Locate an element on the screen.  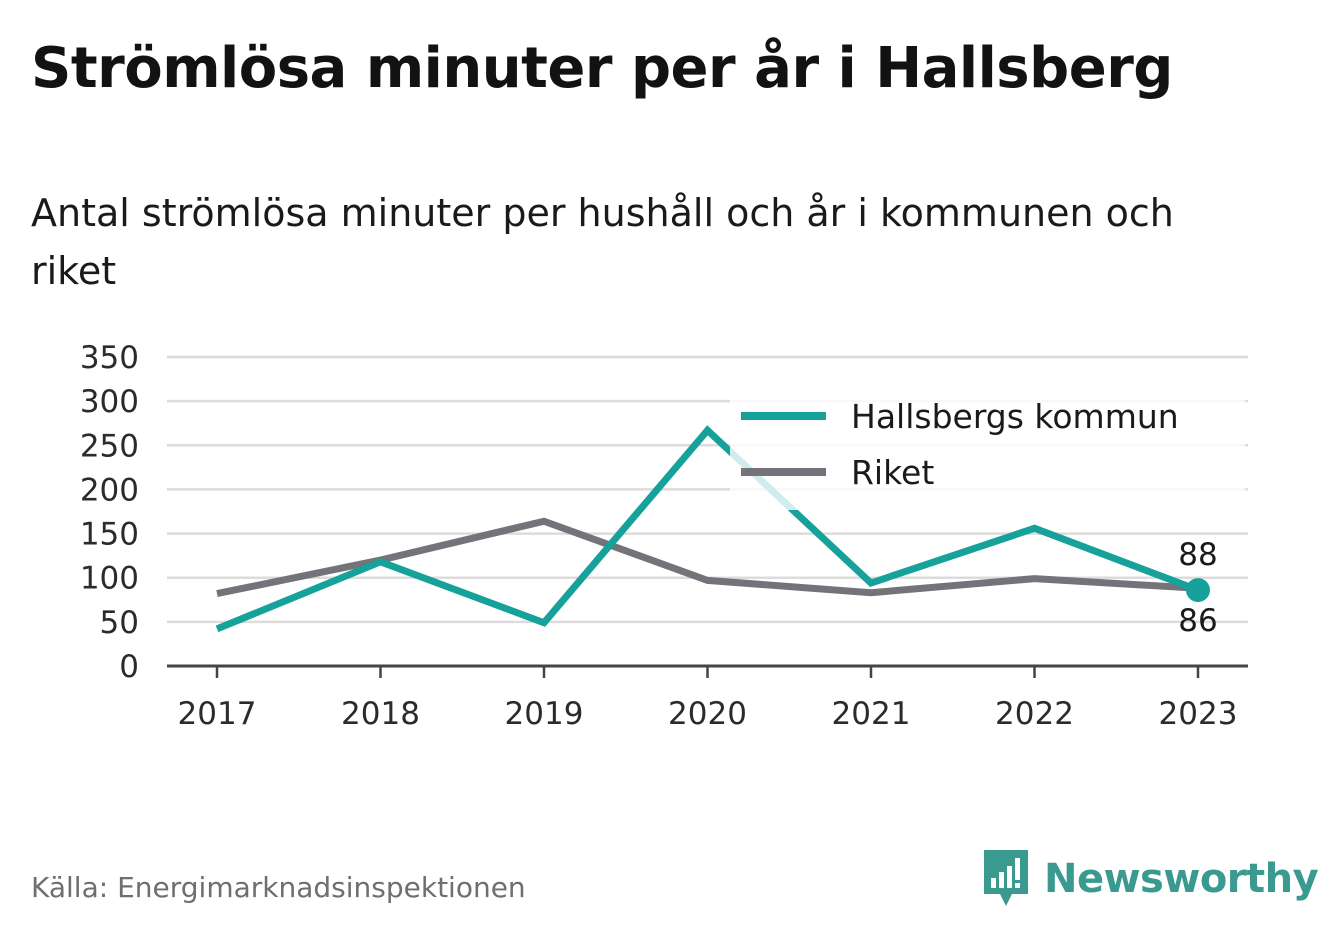
source-note: Källa: Energimarknadsinspektionen is located at coordinates (278, 887).